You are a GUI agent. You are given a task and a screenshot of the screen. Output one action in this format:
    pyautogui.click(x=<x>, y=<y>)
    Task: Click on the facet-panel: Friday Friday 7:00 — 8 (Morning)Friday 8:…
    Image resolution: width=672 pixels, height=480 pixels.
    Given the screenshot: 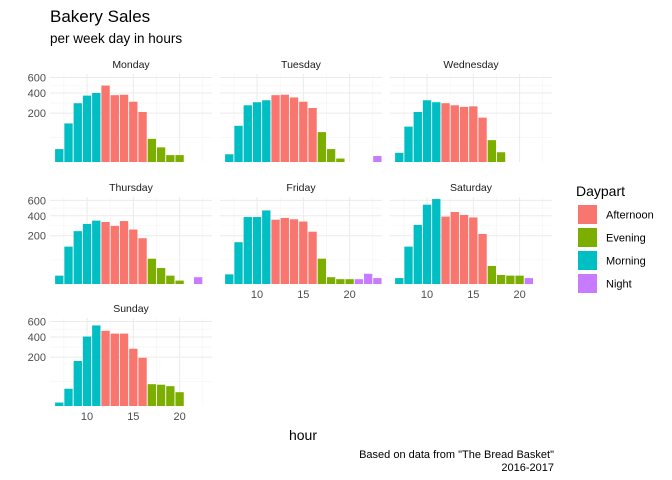 What is the action you would take?
    pyautogui.click(x=301, y=241)
    